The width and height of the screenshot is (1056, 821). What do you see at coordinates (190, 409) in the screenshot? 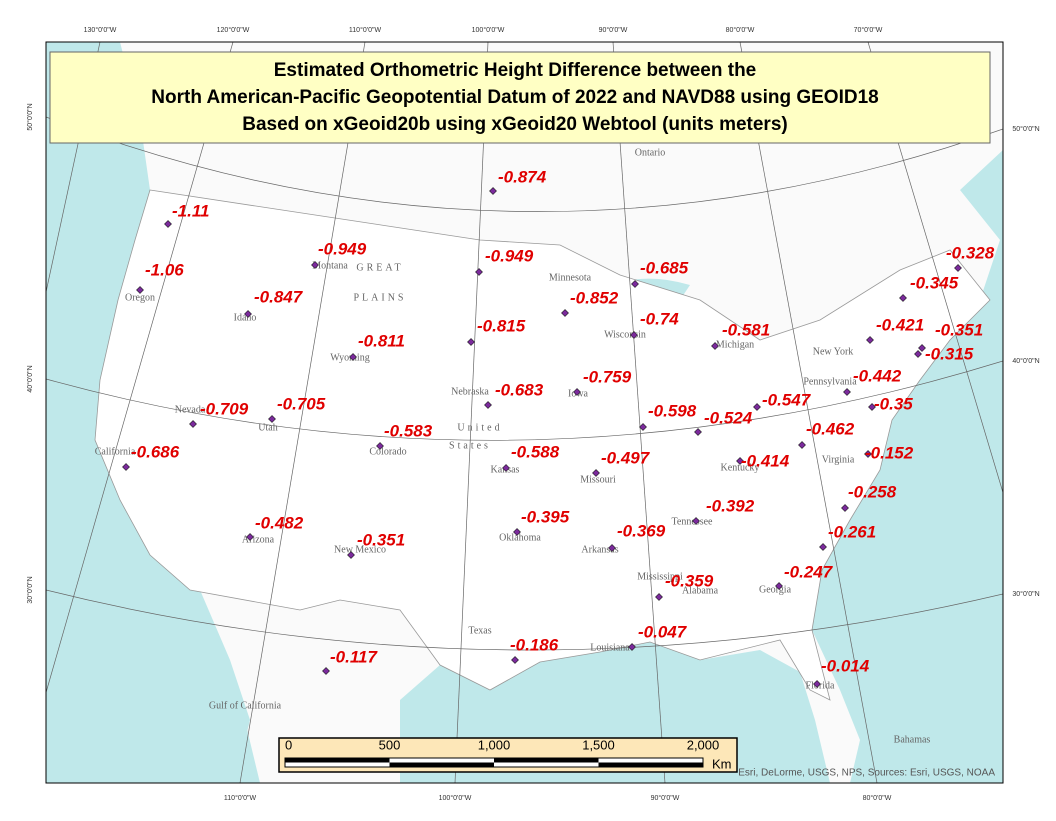
I see `place-label: Nevada` at bounding box center [190, 409].